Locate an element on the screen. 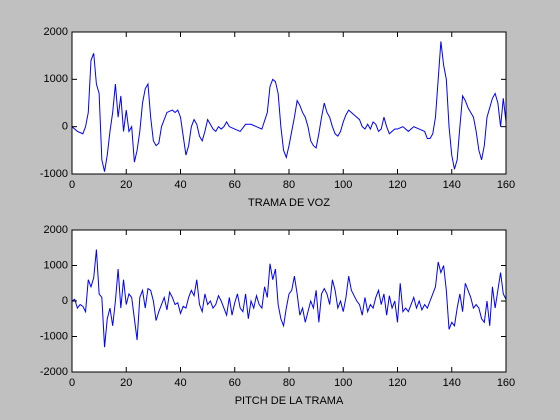 The width and height of the screenshot is (560, 420). y-tick-label: -2000 is located at coordinates (54, 372).